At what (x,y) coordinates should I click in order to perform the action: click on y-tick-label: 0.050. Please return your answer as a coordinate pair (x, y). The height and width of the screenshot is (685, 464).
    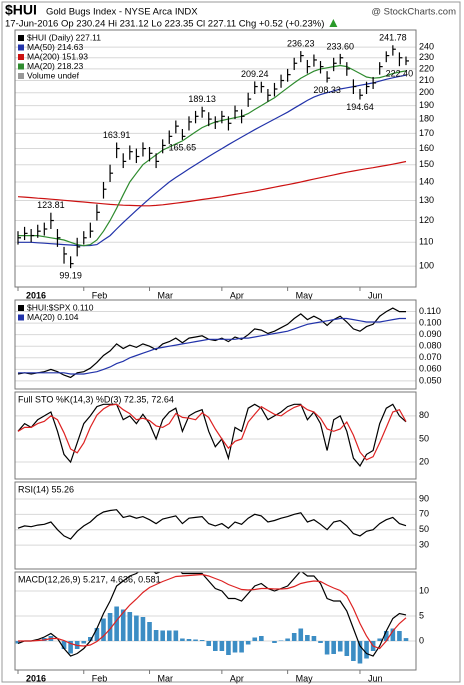
    Looking at the image, I should click on (430, 380).